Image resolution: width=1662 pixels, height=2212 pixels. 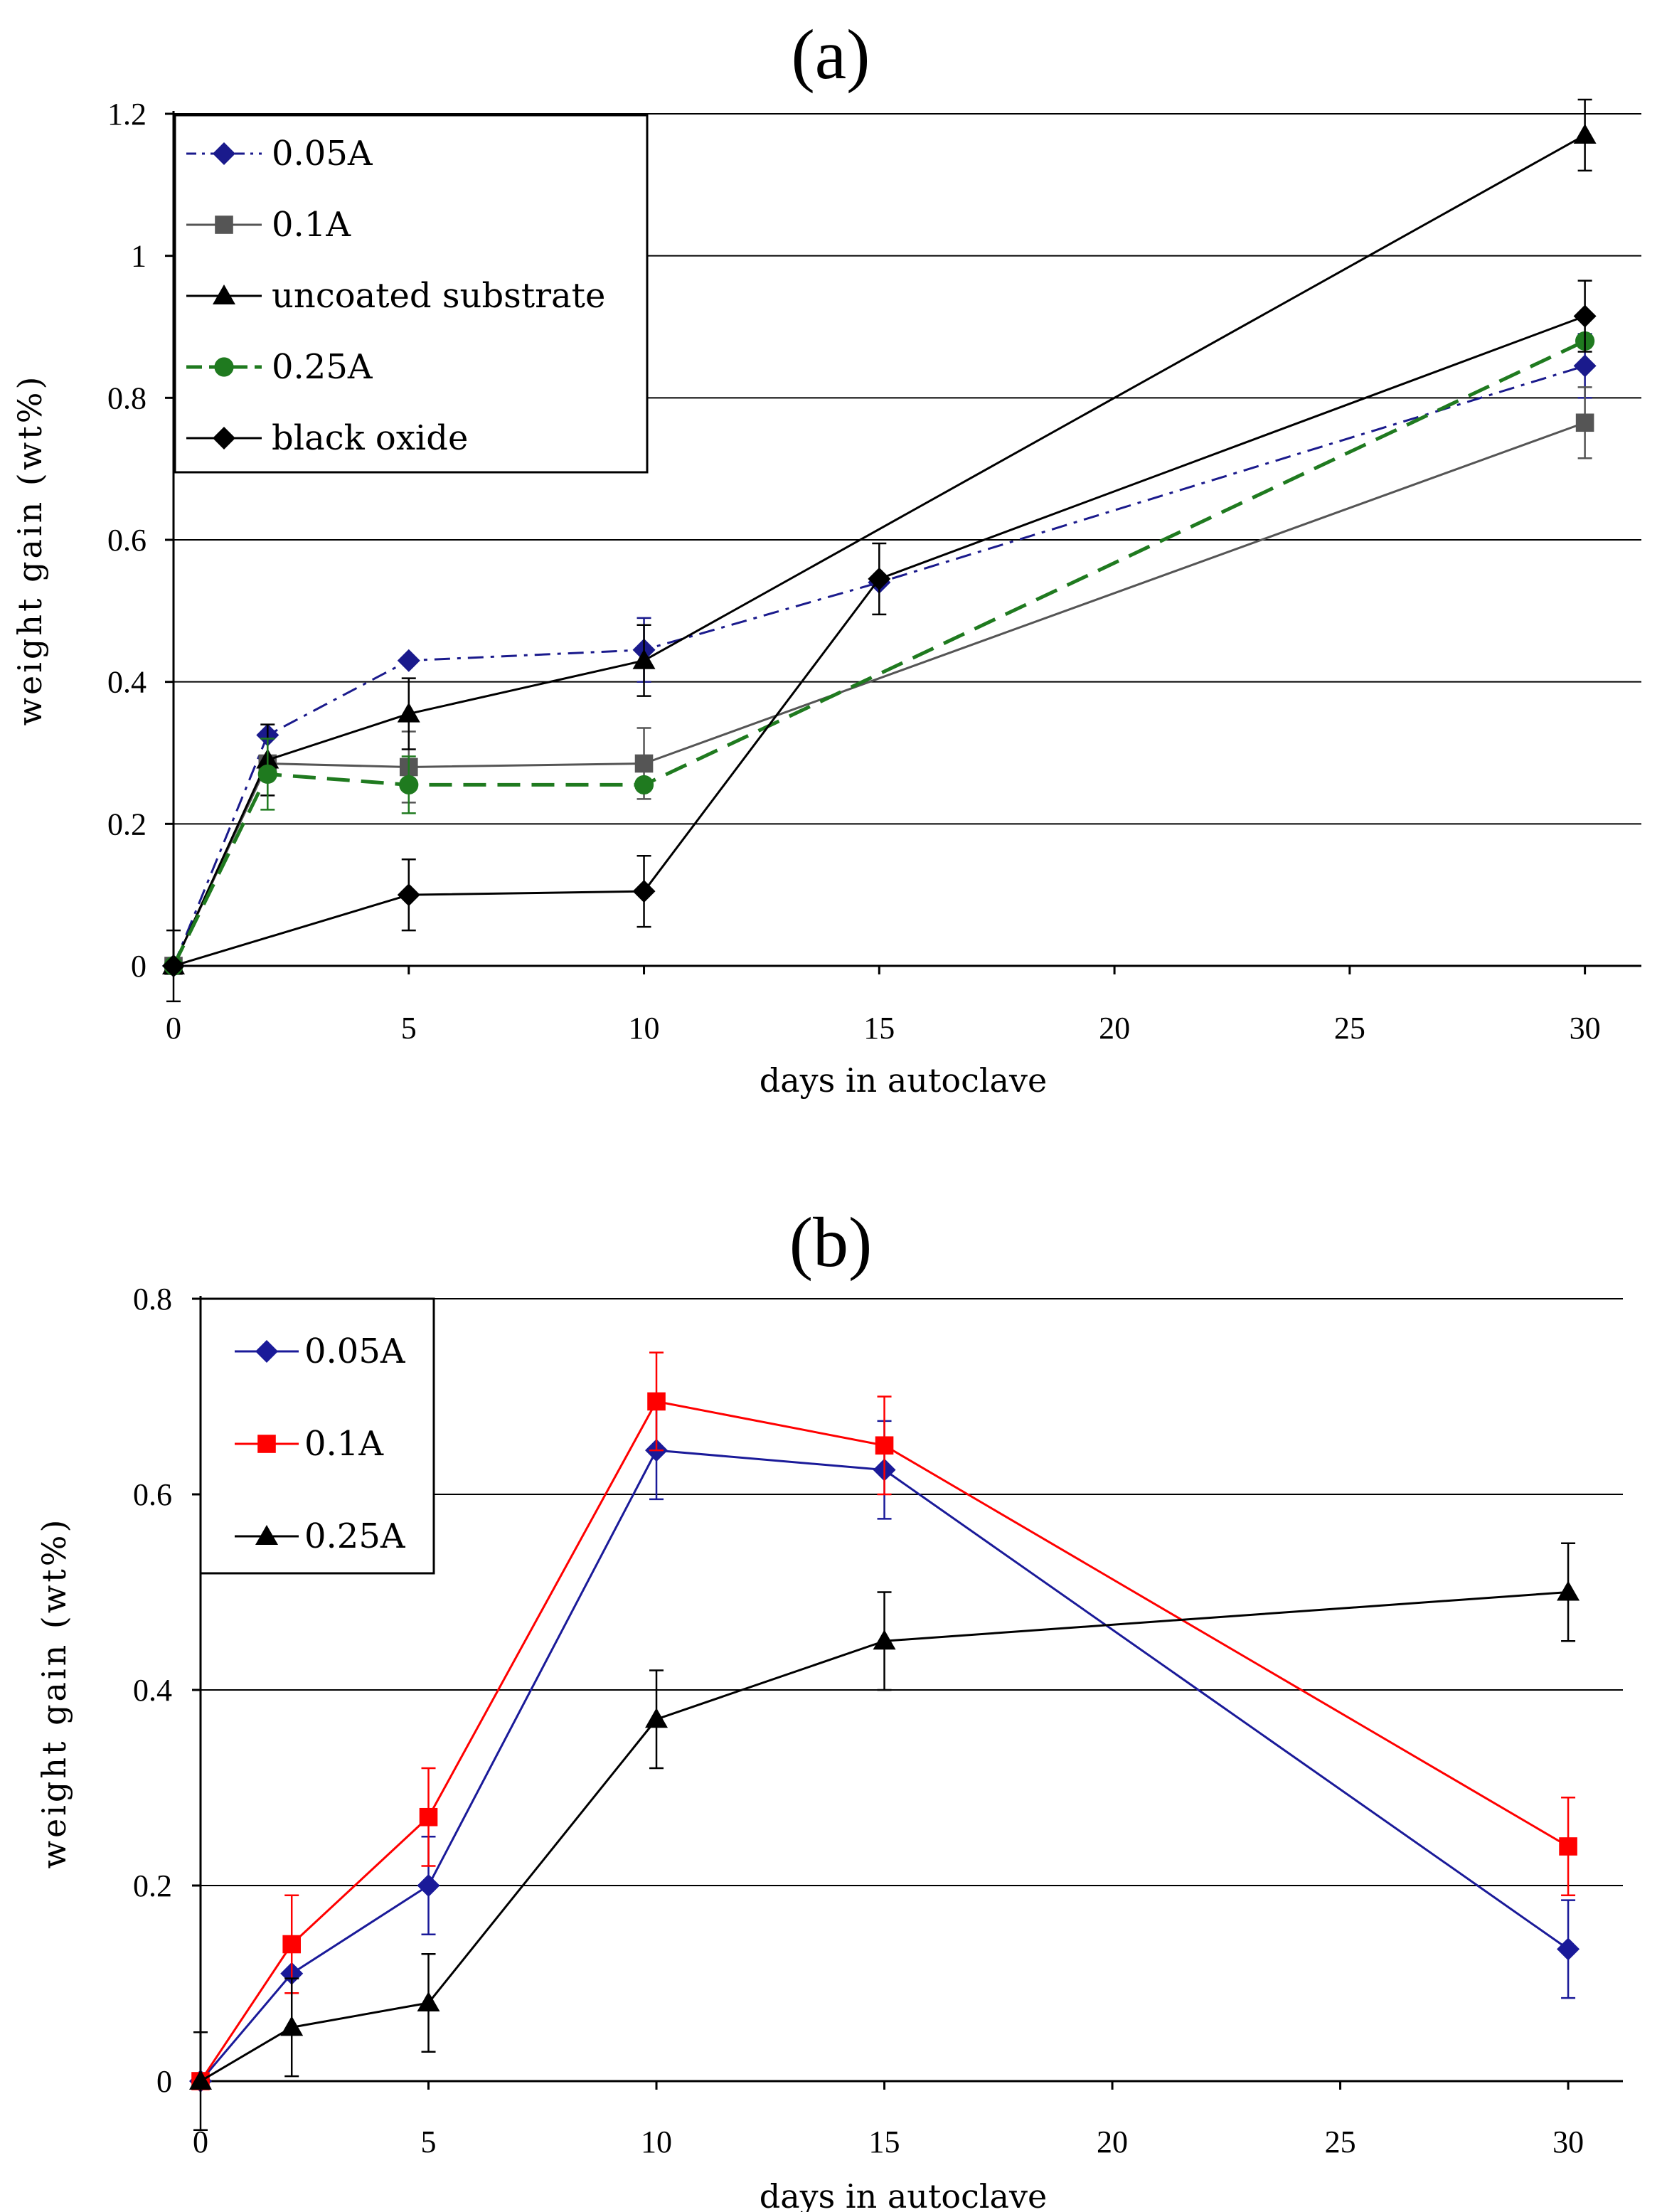 I want to click on panel-b-x-tick-label: 30, so click(x=1568, y=2142).